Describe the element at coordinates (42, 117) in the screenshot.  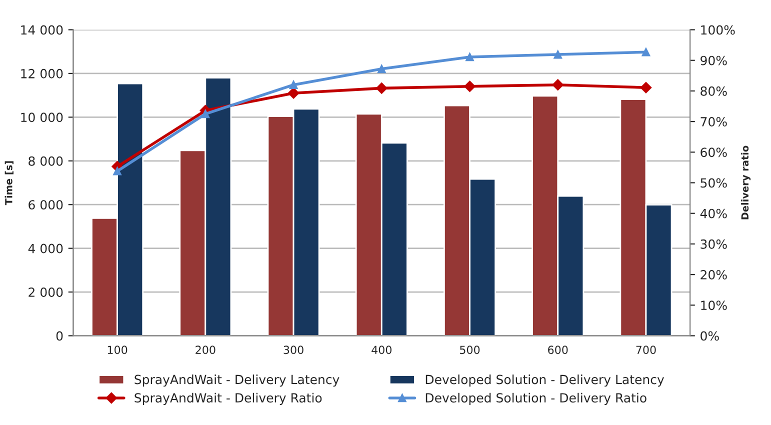
I see `y-tick-label: 10 000` at that location.